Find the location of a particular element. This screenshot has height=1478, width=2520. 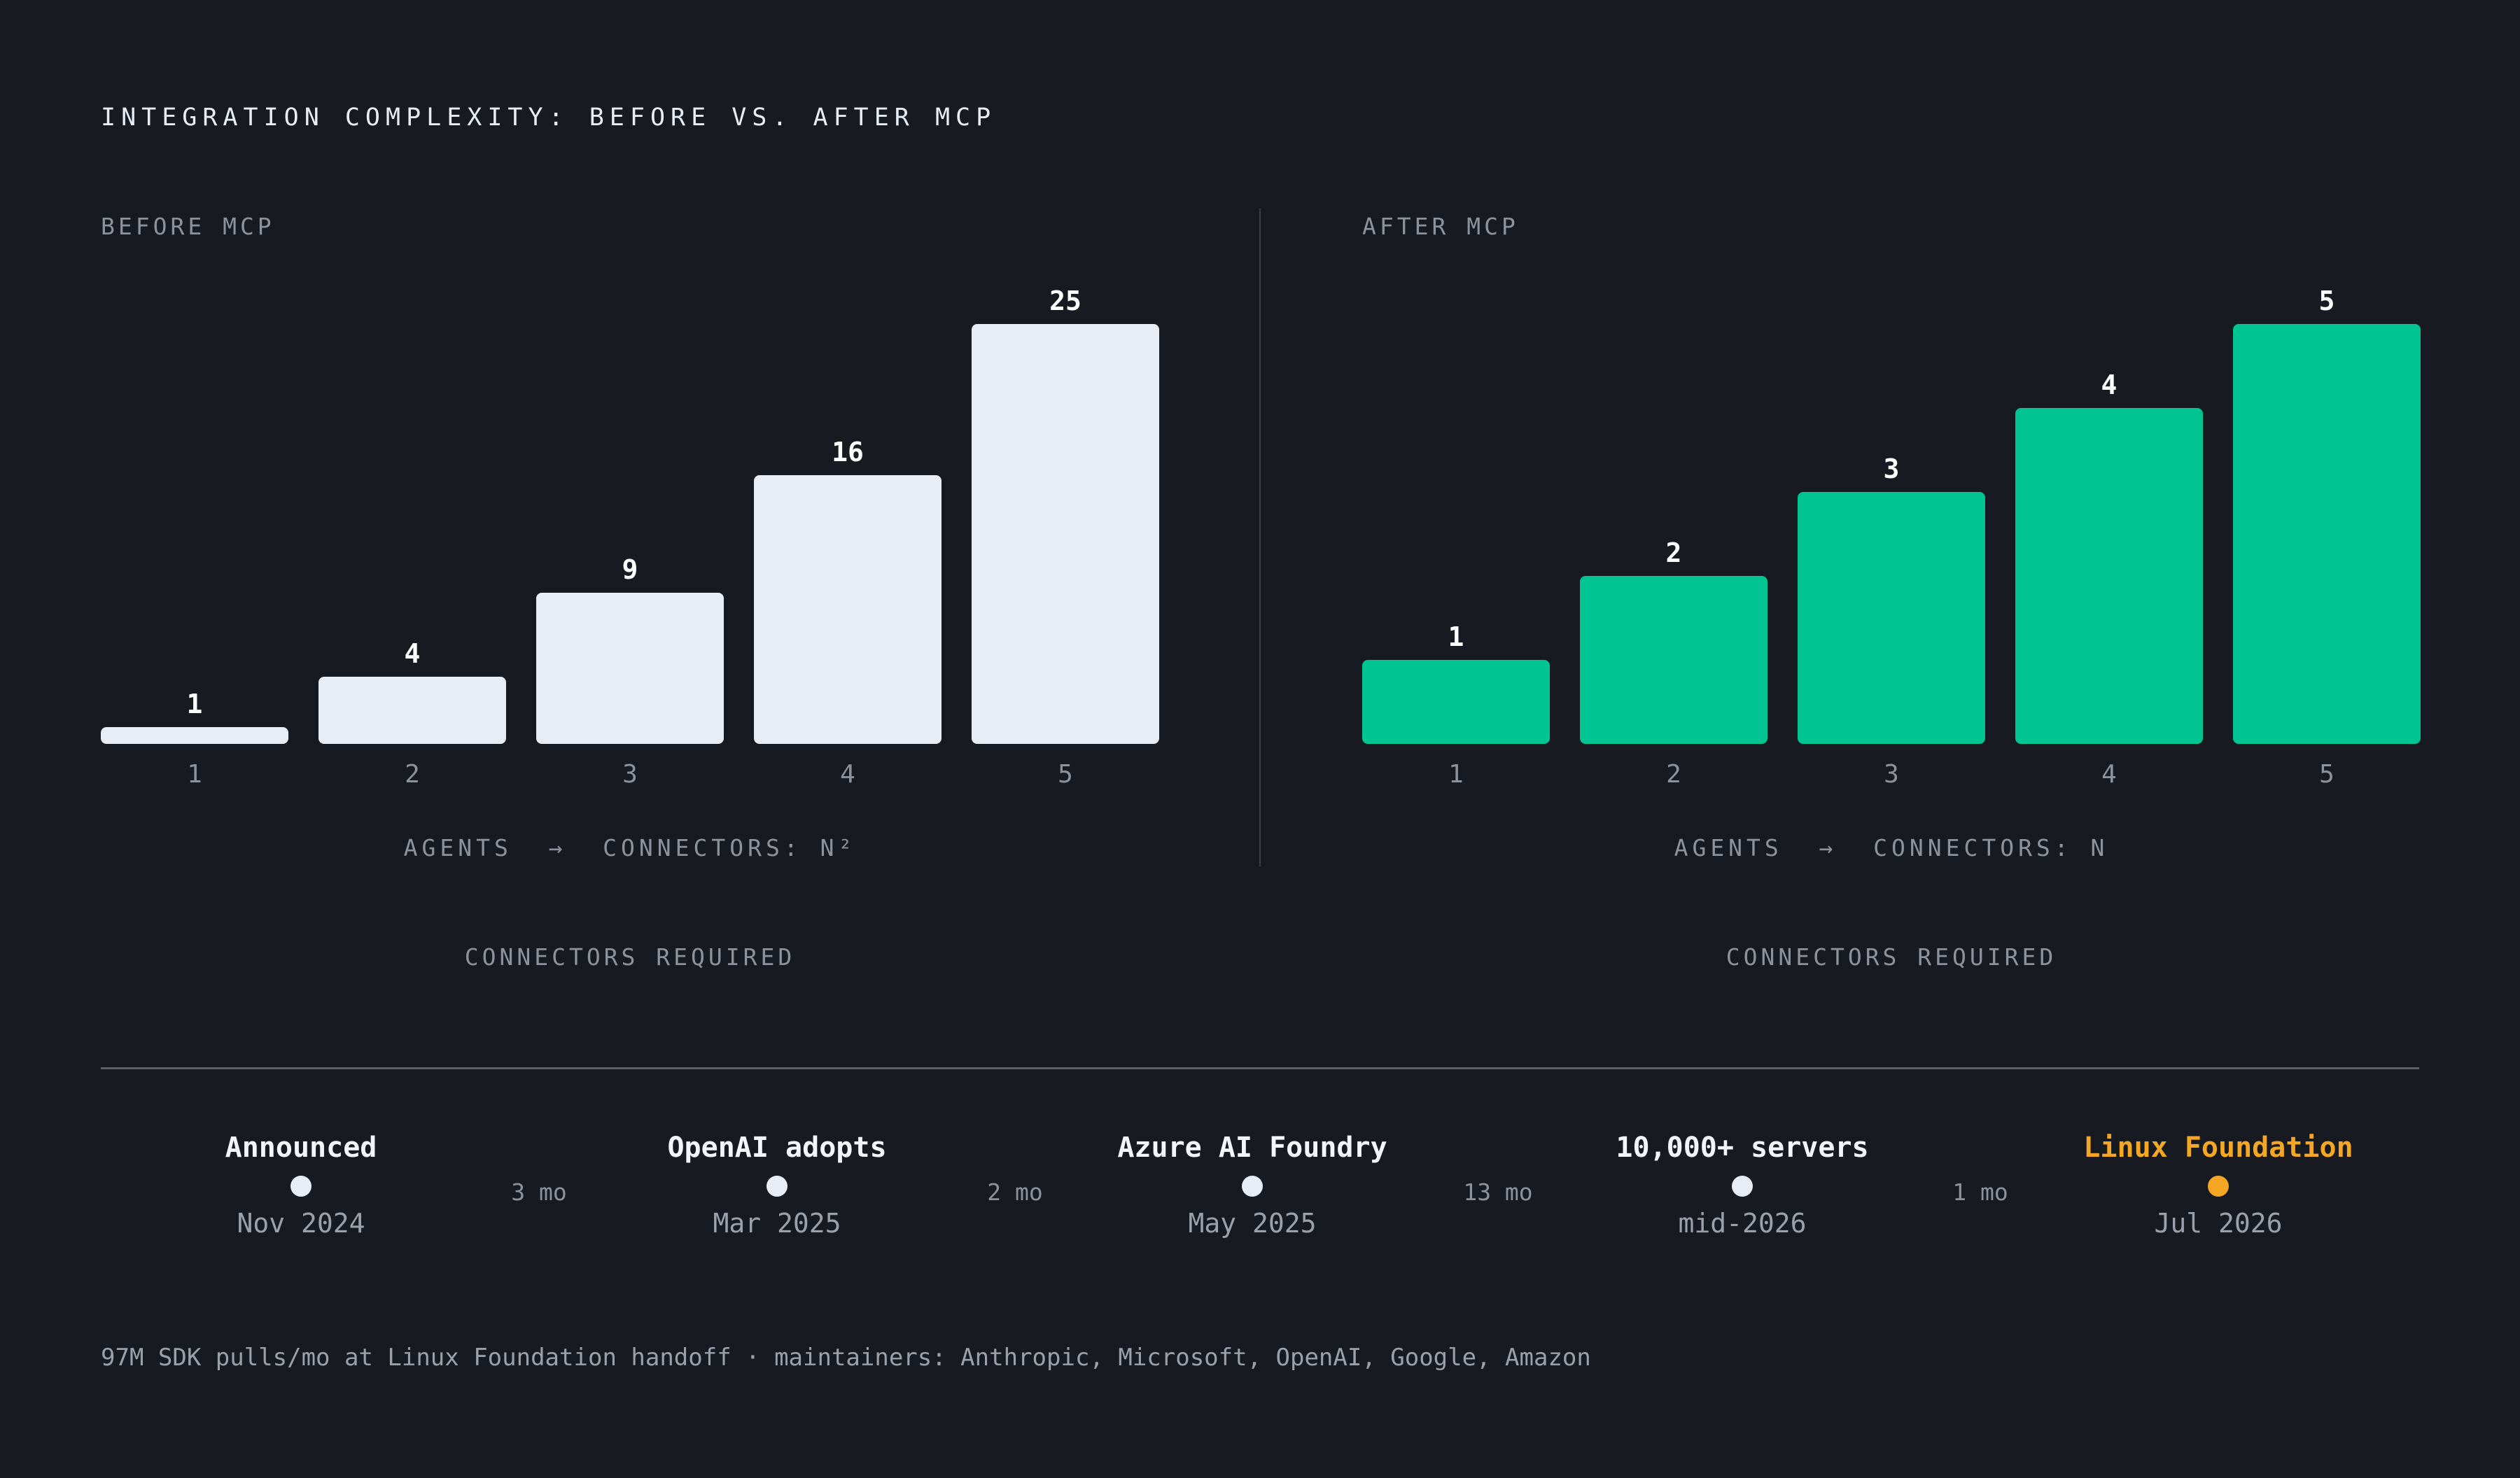

after-x-tick-label: 2 is located at coordinates (1673, 774).